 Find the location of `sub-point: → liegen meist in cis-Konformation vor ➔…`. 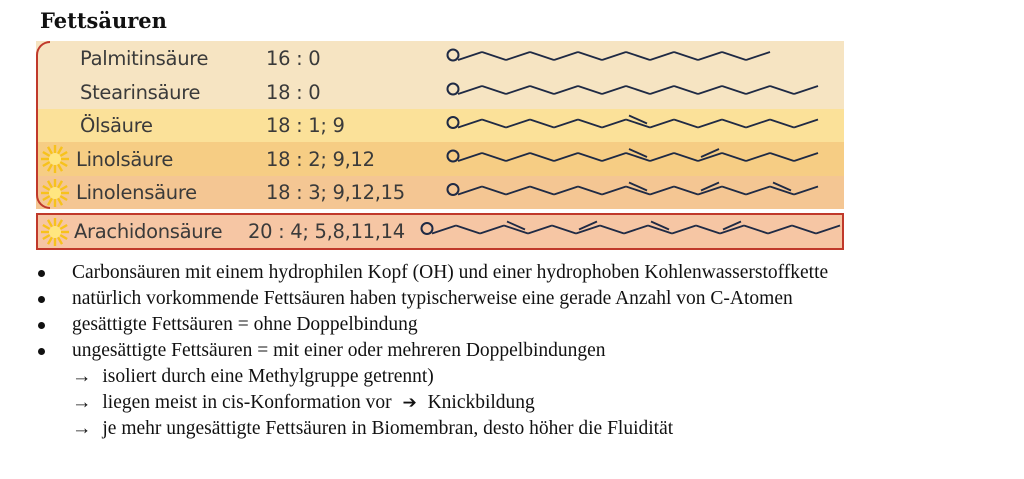

sub-point: → liegen meist in cis-Konformation vor ➔… is located at coordinates (303, 403).